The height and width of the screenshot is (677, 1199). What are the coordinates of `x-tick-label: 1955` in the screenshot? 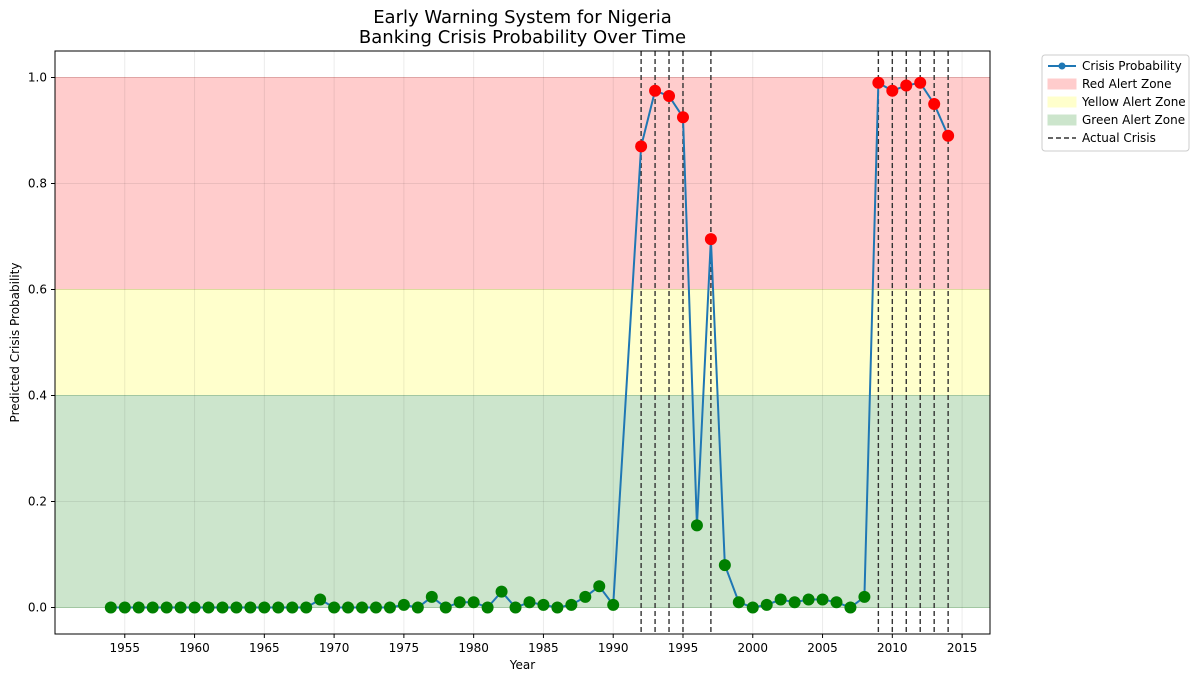 It's located at (125, 648).